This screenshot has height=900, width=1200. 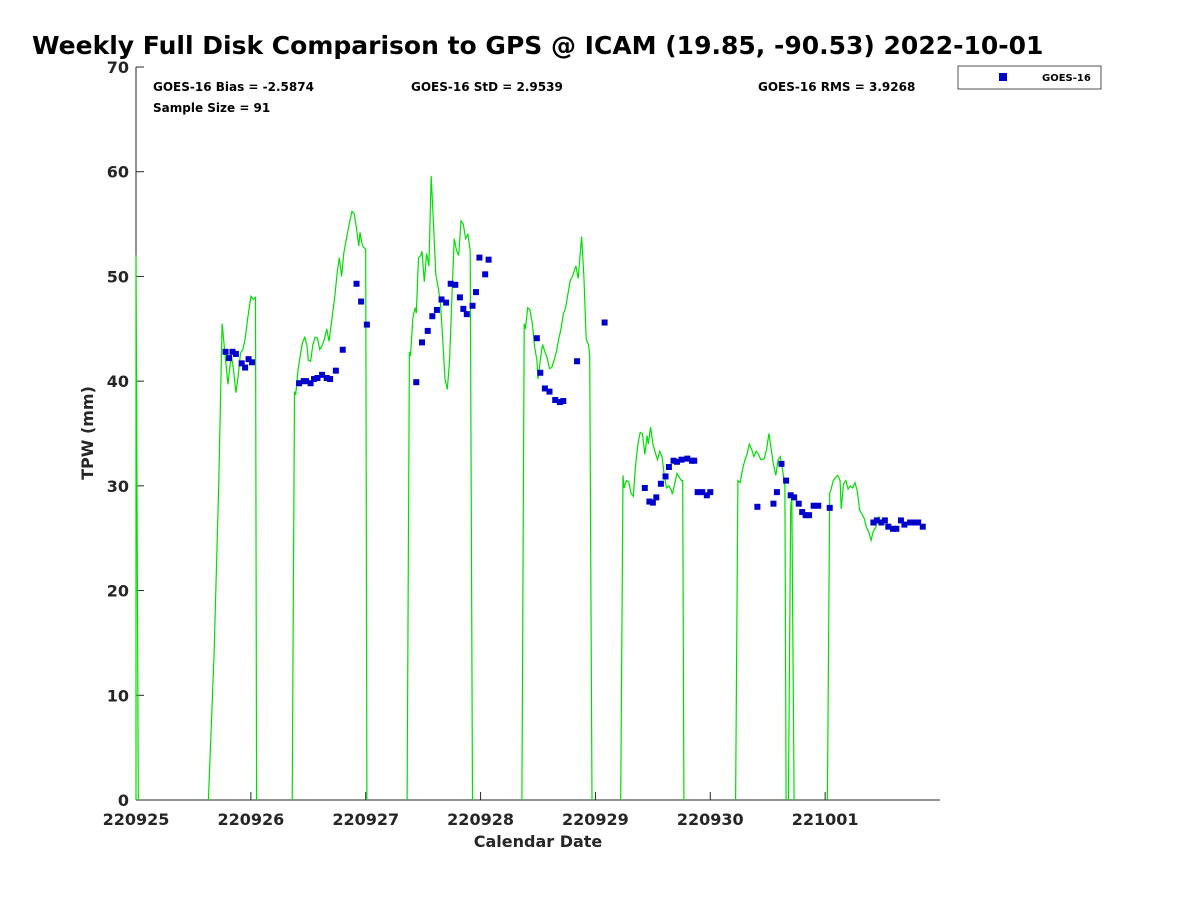 I want to click on y-tick-label: 0, so click(x=123, y=800).